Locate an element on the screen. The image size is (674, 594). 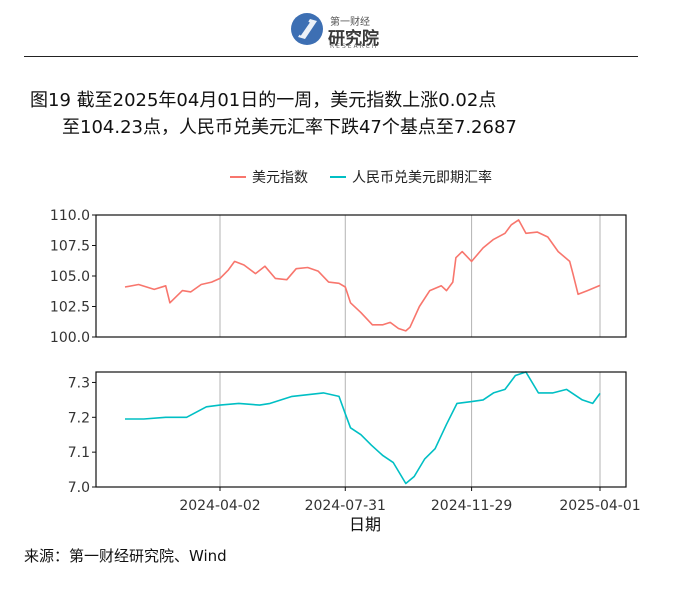
logo-emblem-icon is located at coordinates (307, 29).